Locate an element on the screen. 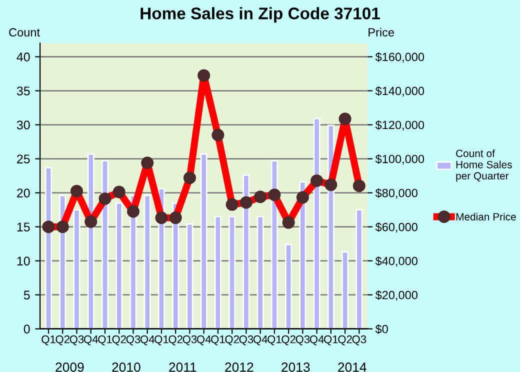 Image resolution: width=520 pixels, height=372 pixels. text: 2011 is located at coordinates (182, 367).